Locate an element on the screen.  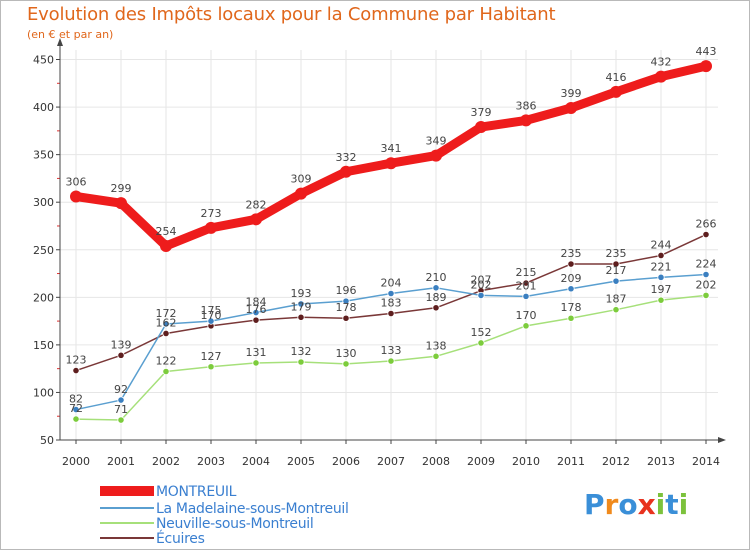
data-label: 162 is located at coordinates (166, 322).